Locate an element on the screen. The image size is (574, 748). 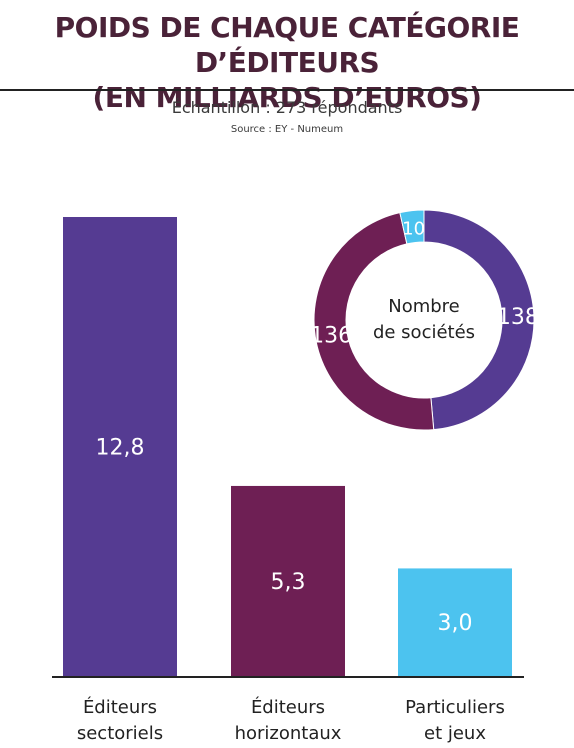
donut-center-label-1: de sociétés is located at coordinates (424, 332).